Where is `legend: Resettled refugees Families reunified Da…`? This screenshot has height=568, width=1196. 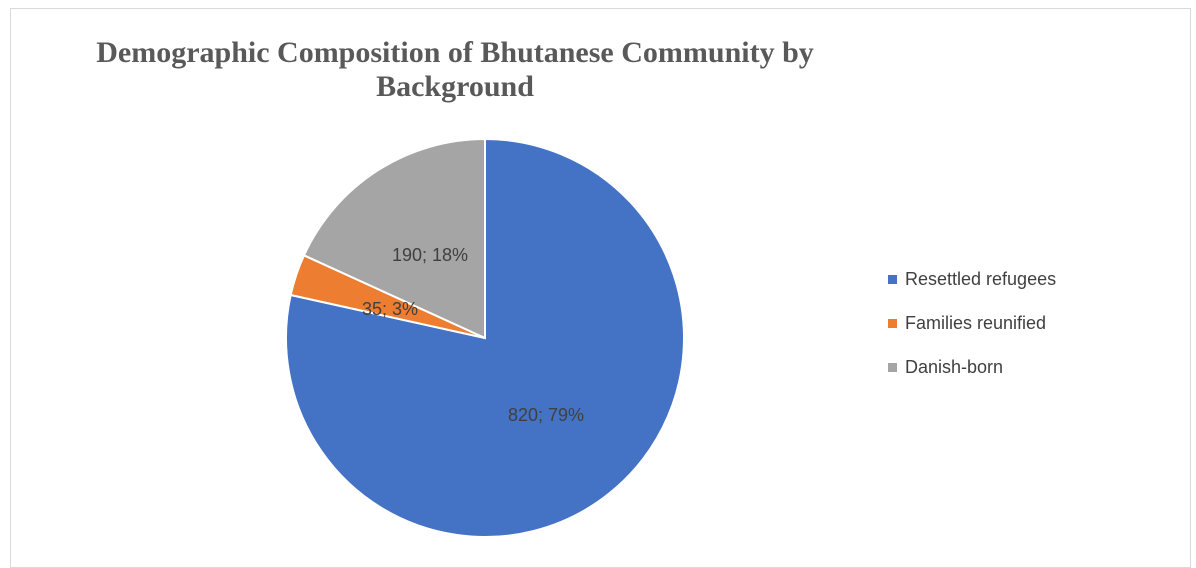 legend: Resettled refugees Families reunified Da… is located at coordinates (972, 334).